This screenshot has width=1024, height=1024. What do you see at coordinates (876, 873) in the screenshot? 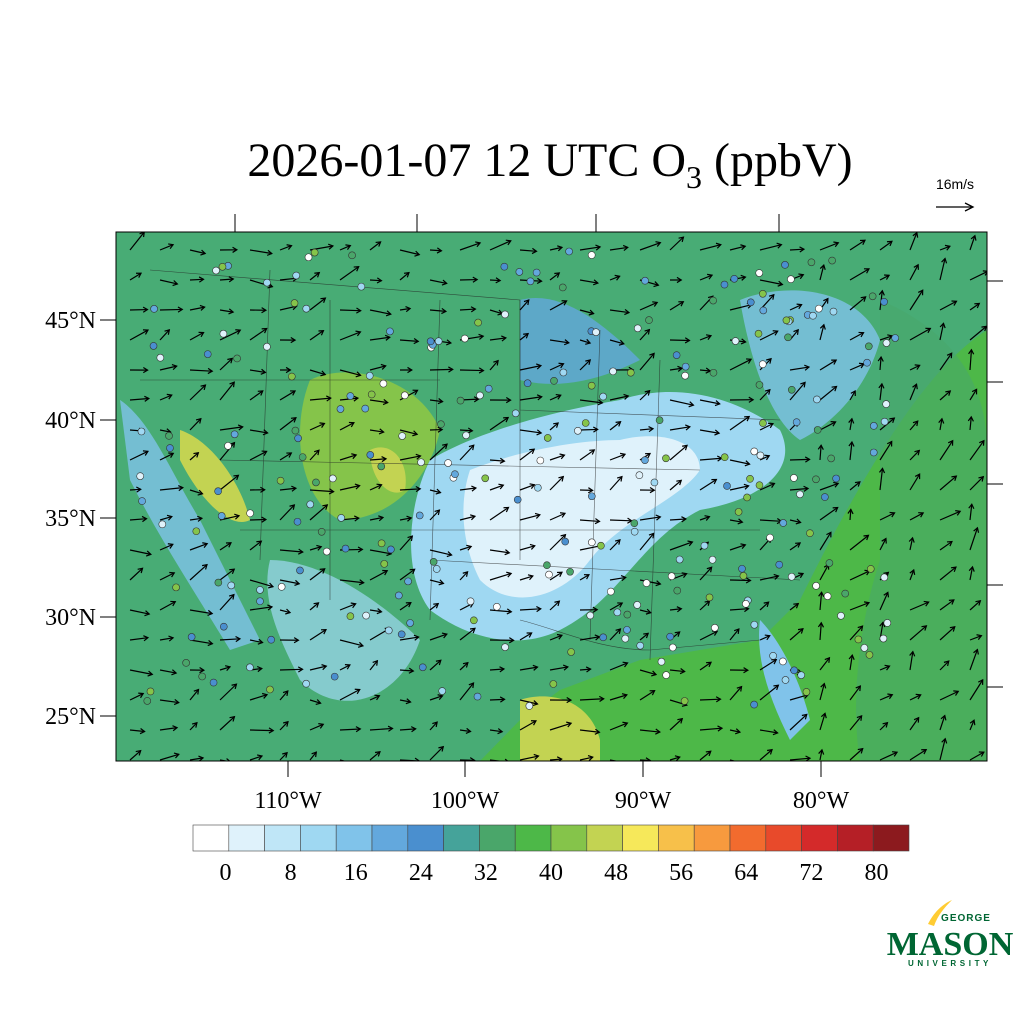
I see `colorbar-tick-label: 80` at bounding box center [876, 873].